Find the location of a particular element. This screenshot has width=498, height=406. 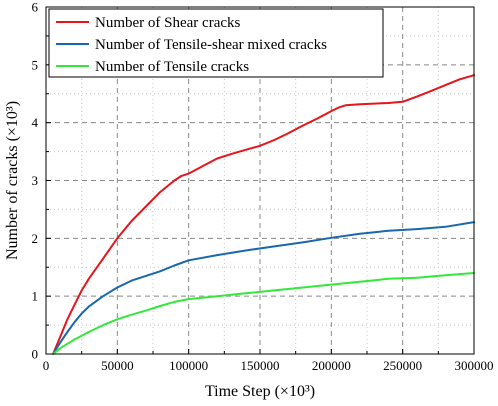

legend-item-mixed: Number of Tensile-shear mixed cracks is located at coordinates (191, 45).